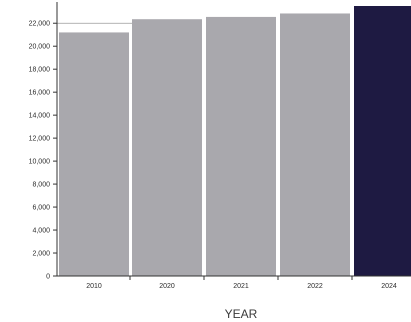 This screenshot has height=322, width=411. Describe the element at coordinates (41, 231) in the screenshot. I see `y-tick-label: 4,000` at that location.